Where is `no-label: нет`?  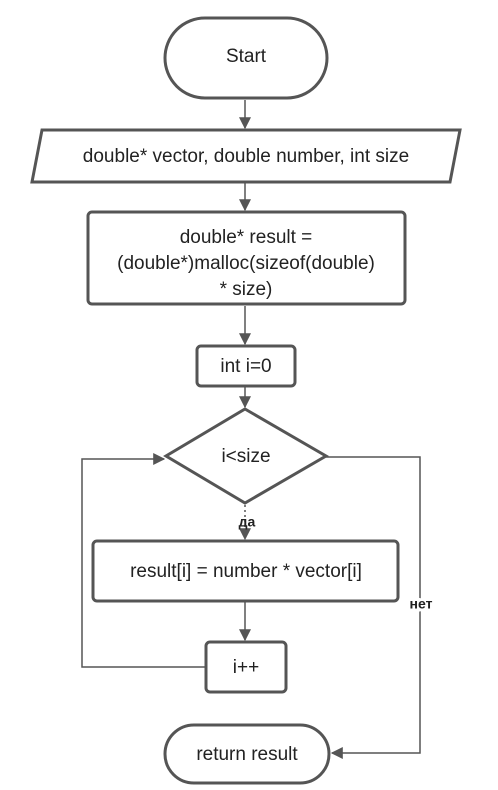 no-label: нет is located at coordinates (421, 604).